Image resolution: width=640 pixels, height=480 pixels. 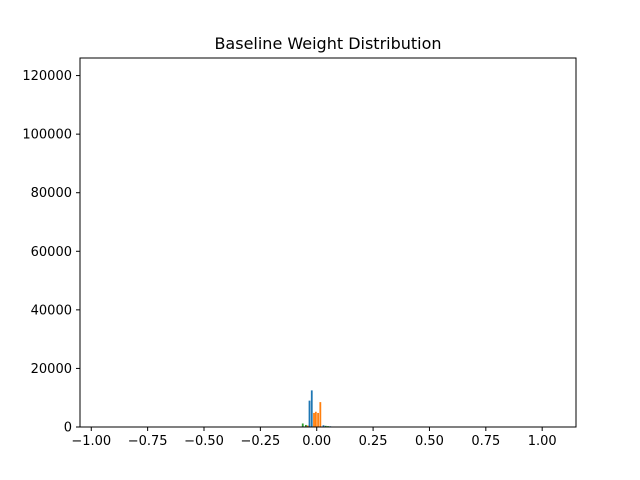 I want to click on y-tick-label: 20000, so click(x=51, y=369).